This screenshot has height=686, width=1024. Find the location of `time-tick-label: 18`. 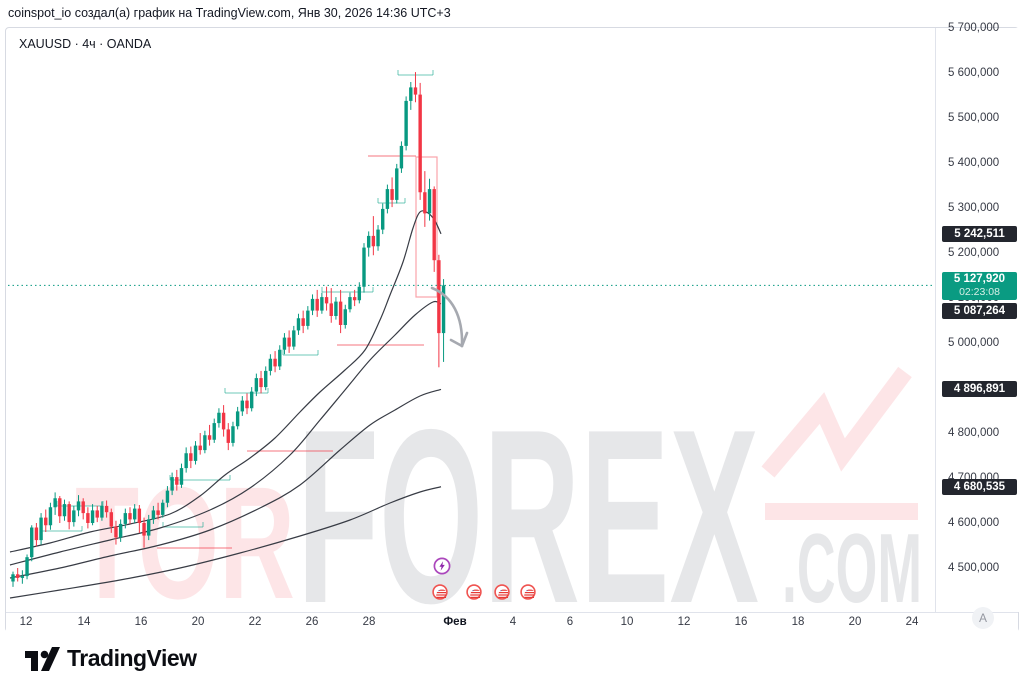

time-tick-label: 18 is located at coordinates (798, 622).